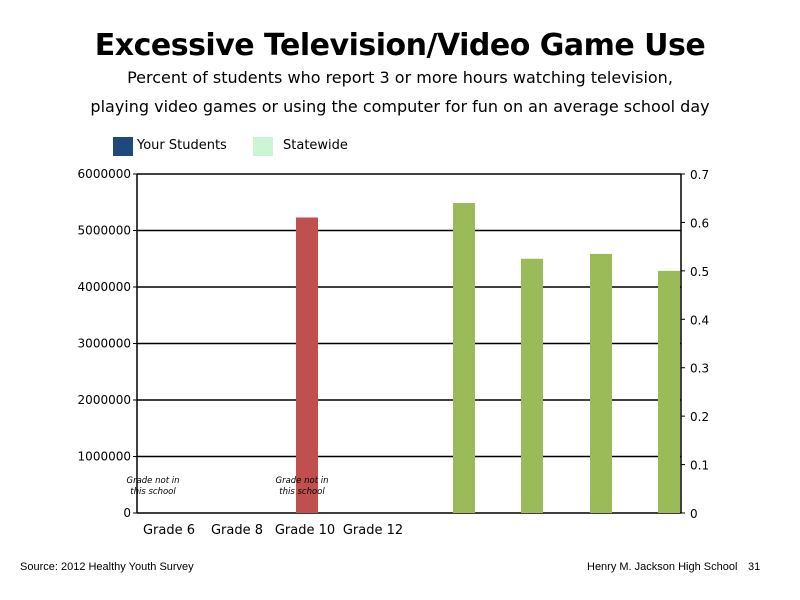 The width and height of the screenshot is (800, 600). I want to click on right-axis-tick-label: 0.2, so click(699, 417).